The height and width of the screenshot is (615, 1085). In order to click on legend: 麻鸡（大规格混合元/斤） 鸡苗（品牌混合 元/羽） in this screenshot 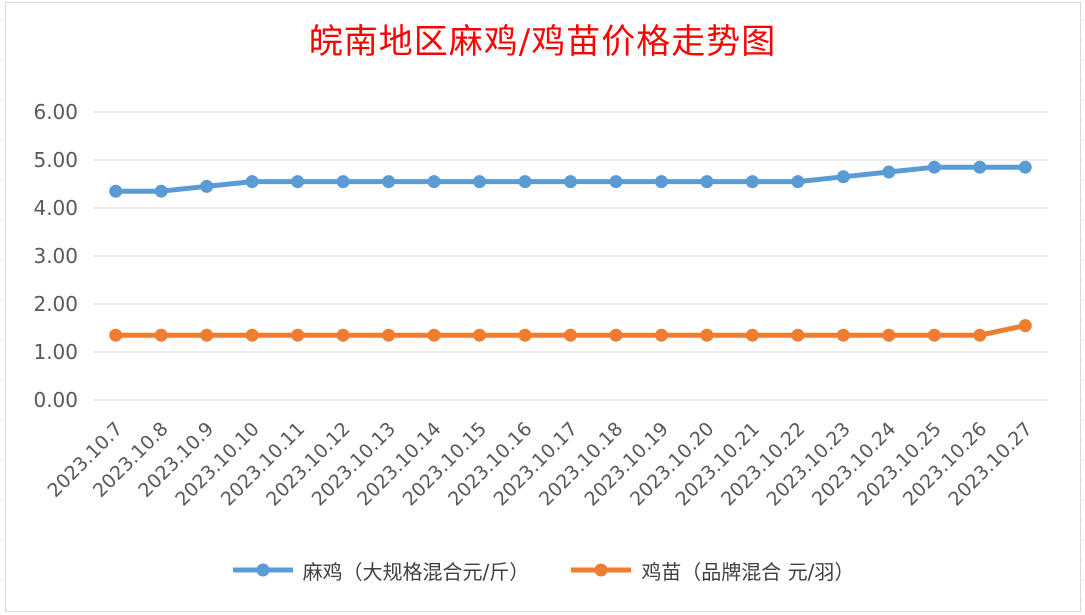, I will do `click(542, 570)`.